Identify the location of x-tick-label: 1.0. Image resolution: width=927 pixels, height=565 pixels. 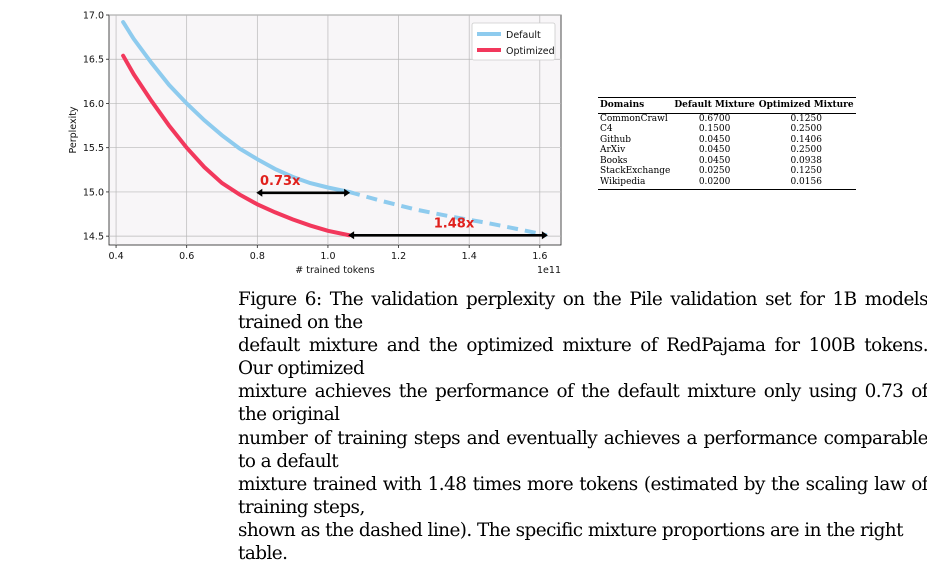
(327, 256).